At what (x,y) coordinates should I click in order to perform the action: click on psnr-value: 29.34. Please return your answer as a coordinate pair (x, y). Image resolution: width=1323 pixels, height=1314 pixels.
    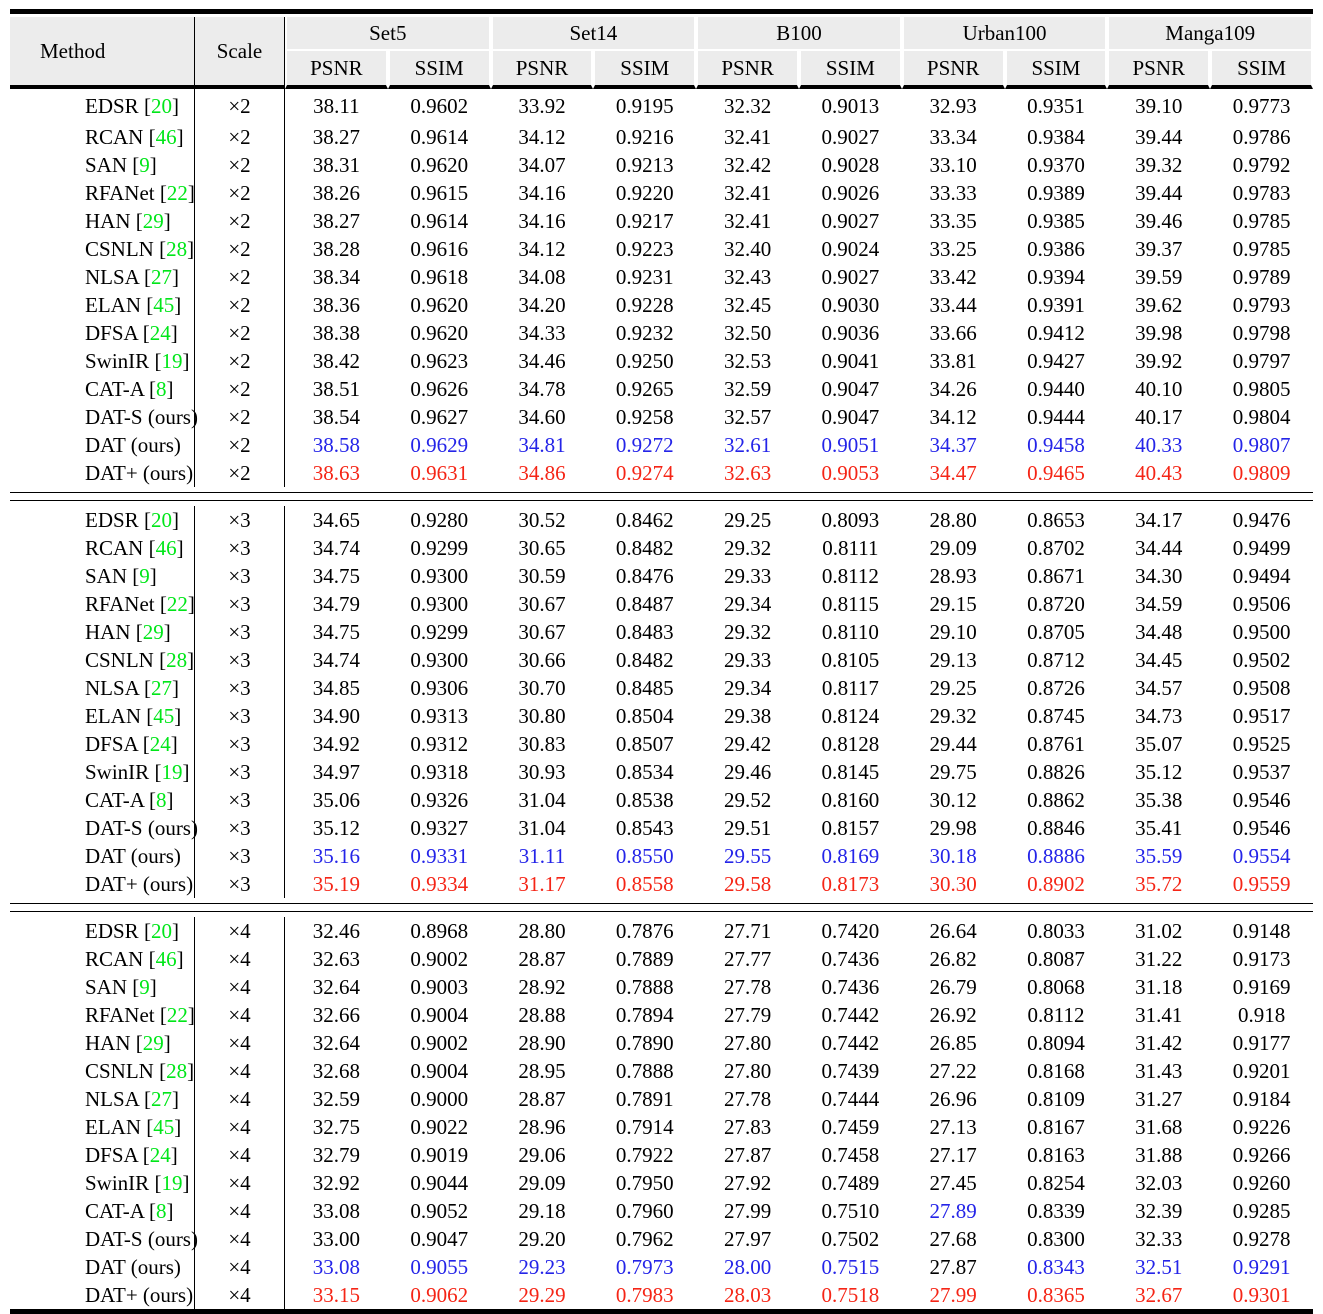
    Looking at the image, I should click on (747, 688).